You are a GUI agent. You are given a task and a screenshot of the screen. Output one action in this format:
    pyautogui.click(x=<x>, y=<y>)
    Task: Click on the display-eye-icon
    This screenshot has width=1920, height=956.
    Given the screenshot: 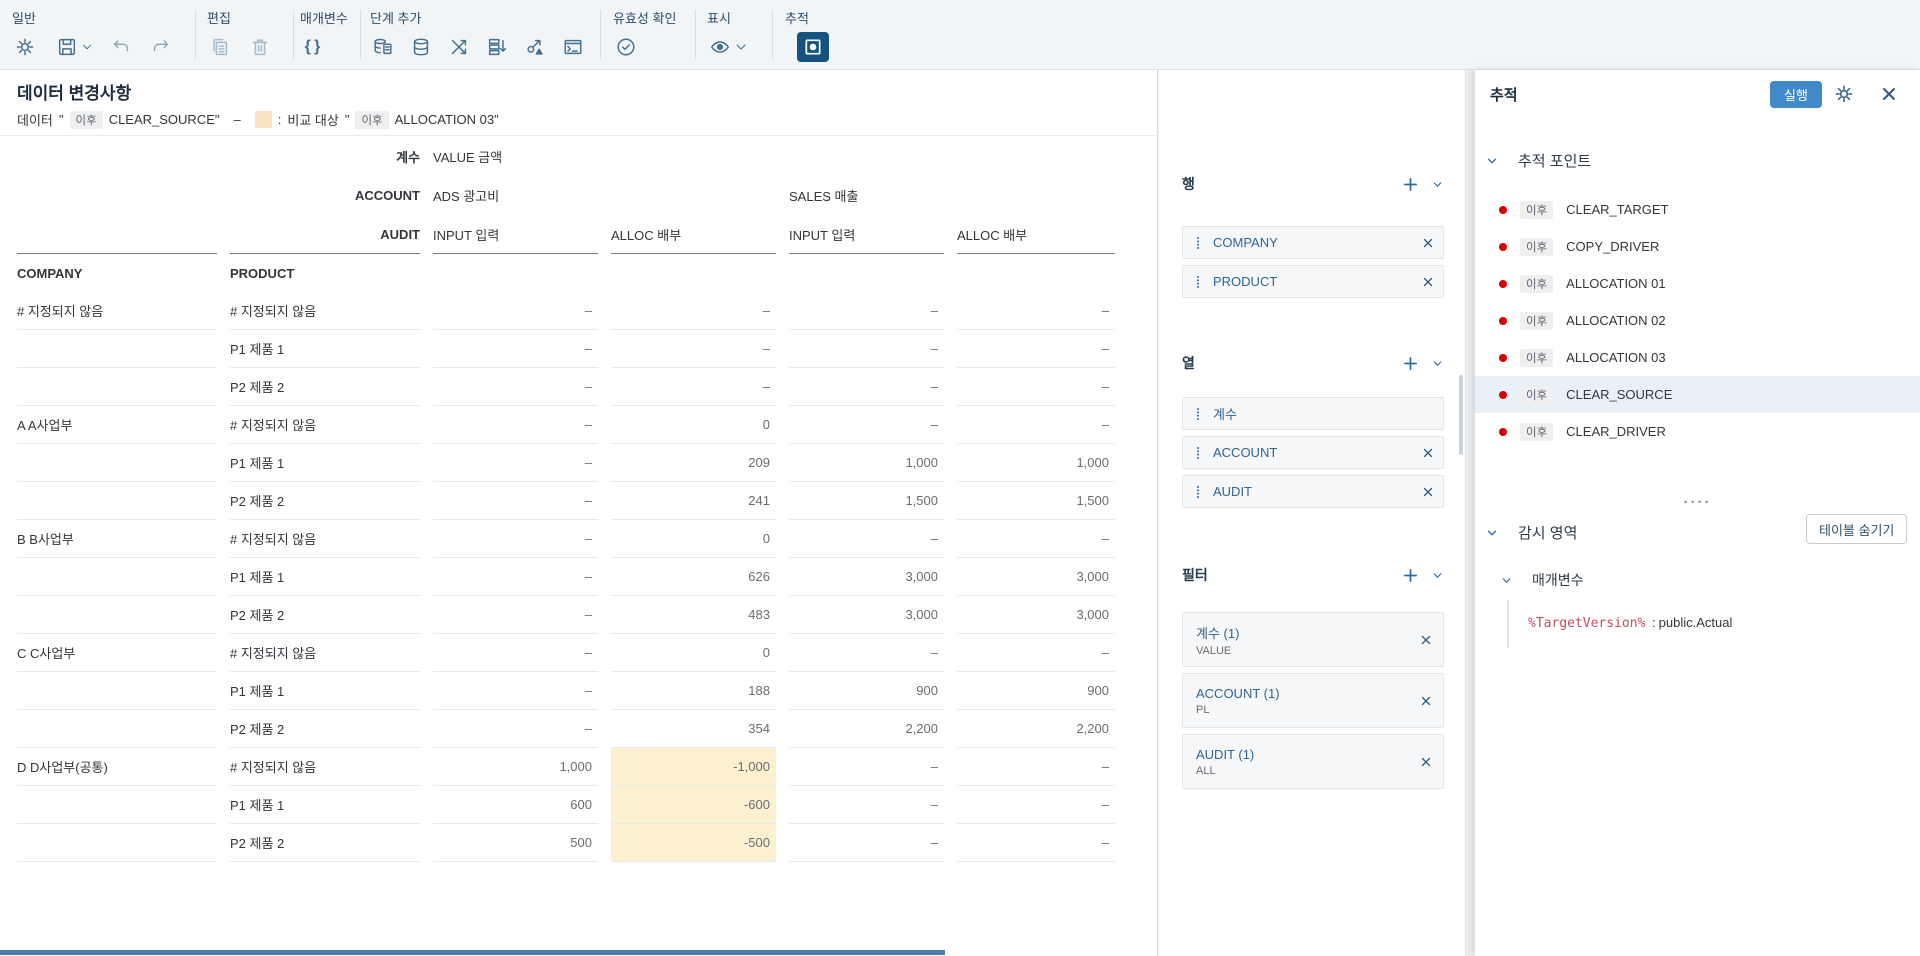 What is the action you would take?
    pyautogui.click(x=720, y=47)
    